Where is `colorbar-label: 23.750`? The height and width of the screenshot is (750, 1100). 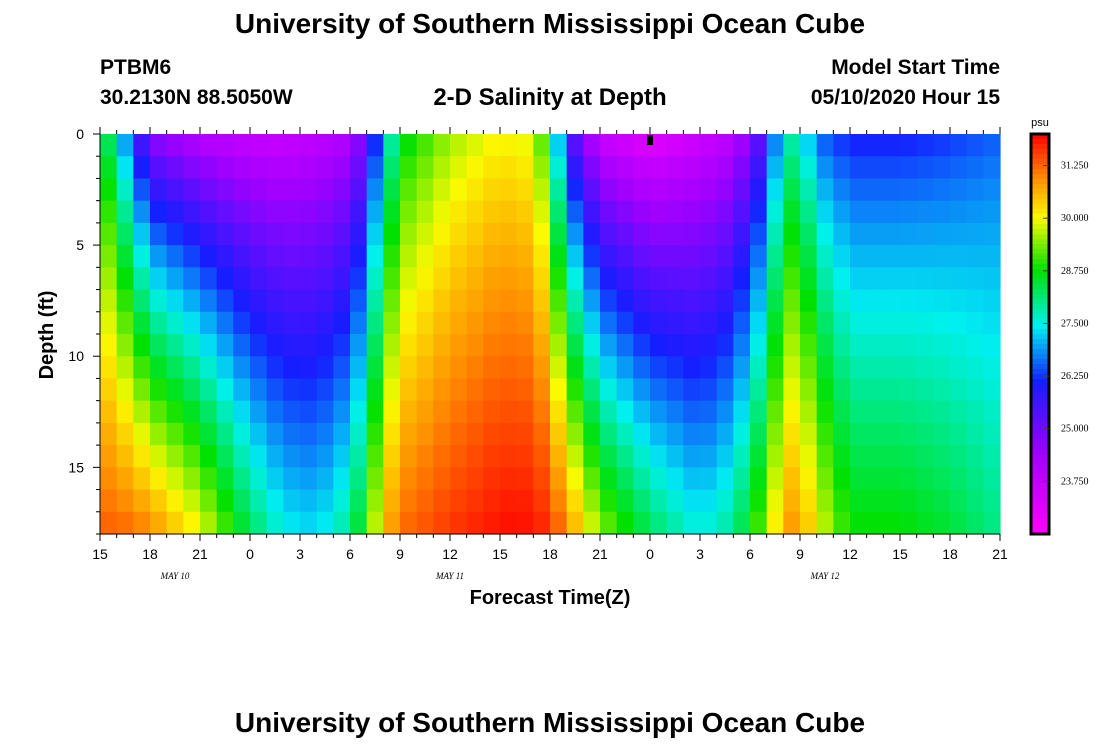
colorbar-label: 23.750 is located at coordinates (1075, 481).